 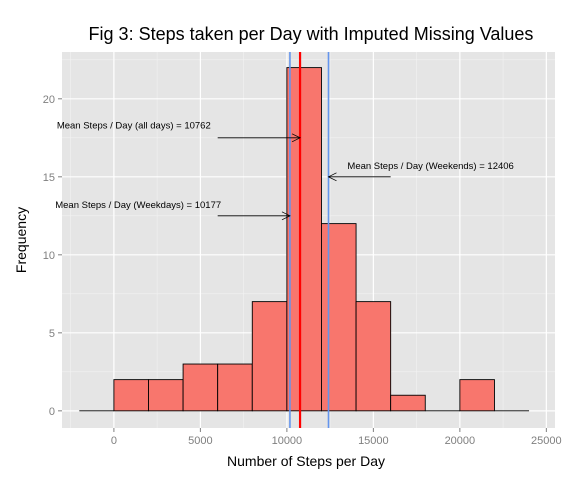 What do you see at coordinates (287, 441) in the screenshot?
I see `x-tick-label: 10000` at bounding box center [287, 441].